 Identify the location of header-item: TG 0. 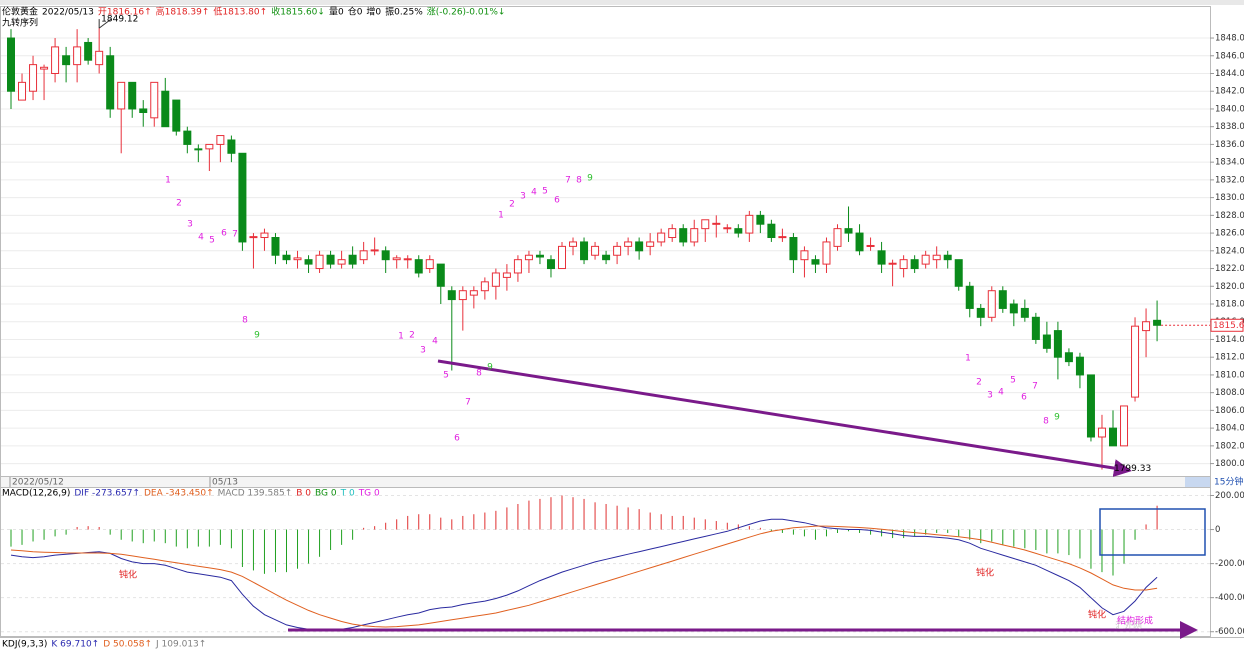
(369, 494).